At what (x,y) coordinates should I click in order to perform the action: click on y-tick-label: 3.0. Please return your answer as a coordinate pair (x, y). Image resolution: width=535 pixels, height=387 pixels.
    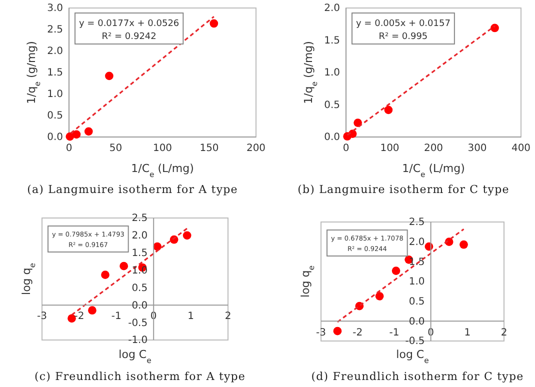
    Looking at the image, I should click on (55, 8).